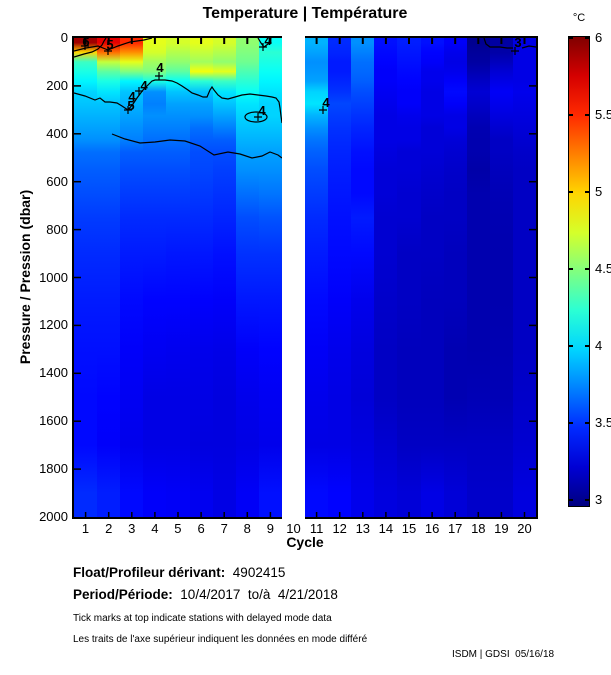 Image resolution: width=611 pixels, height=675 pixels. I want to click on float-id-line: Float/Profileur dérivant: 4902415, so click(179, 572).